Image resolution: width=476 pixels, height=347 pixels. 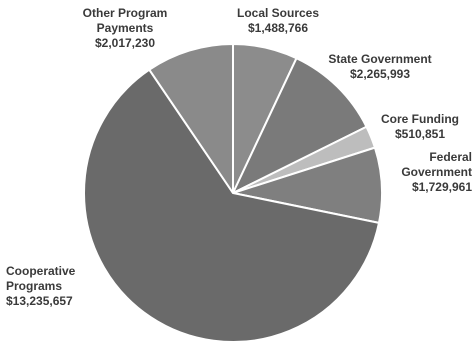 I want to click on slice-label-value: $2,265,993, so click(x=380, y=74).